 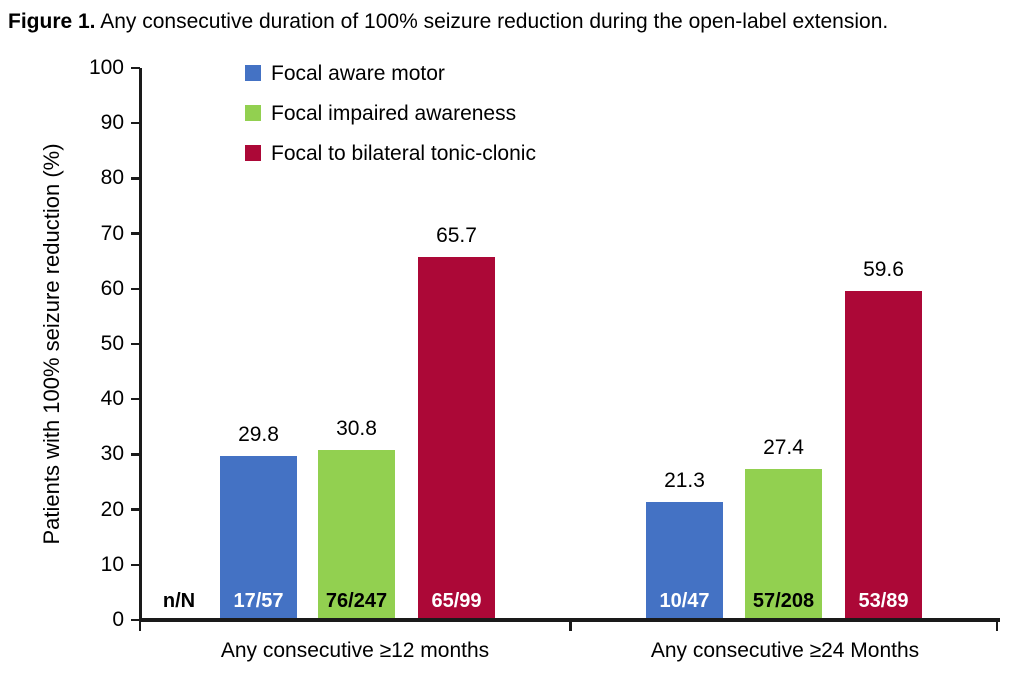 I want to click on bar-value-label: 27.4, so click(x=783, y=447).